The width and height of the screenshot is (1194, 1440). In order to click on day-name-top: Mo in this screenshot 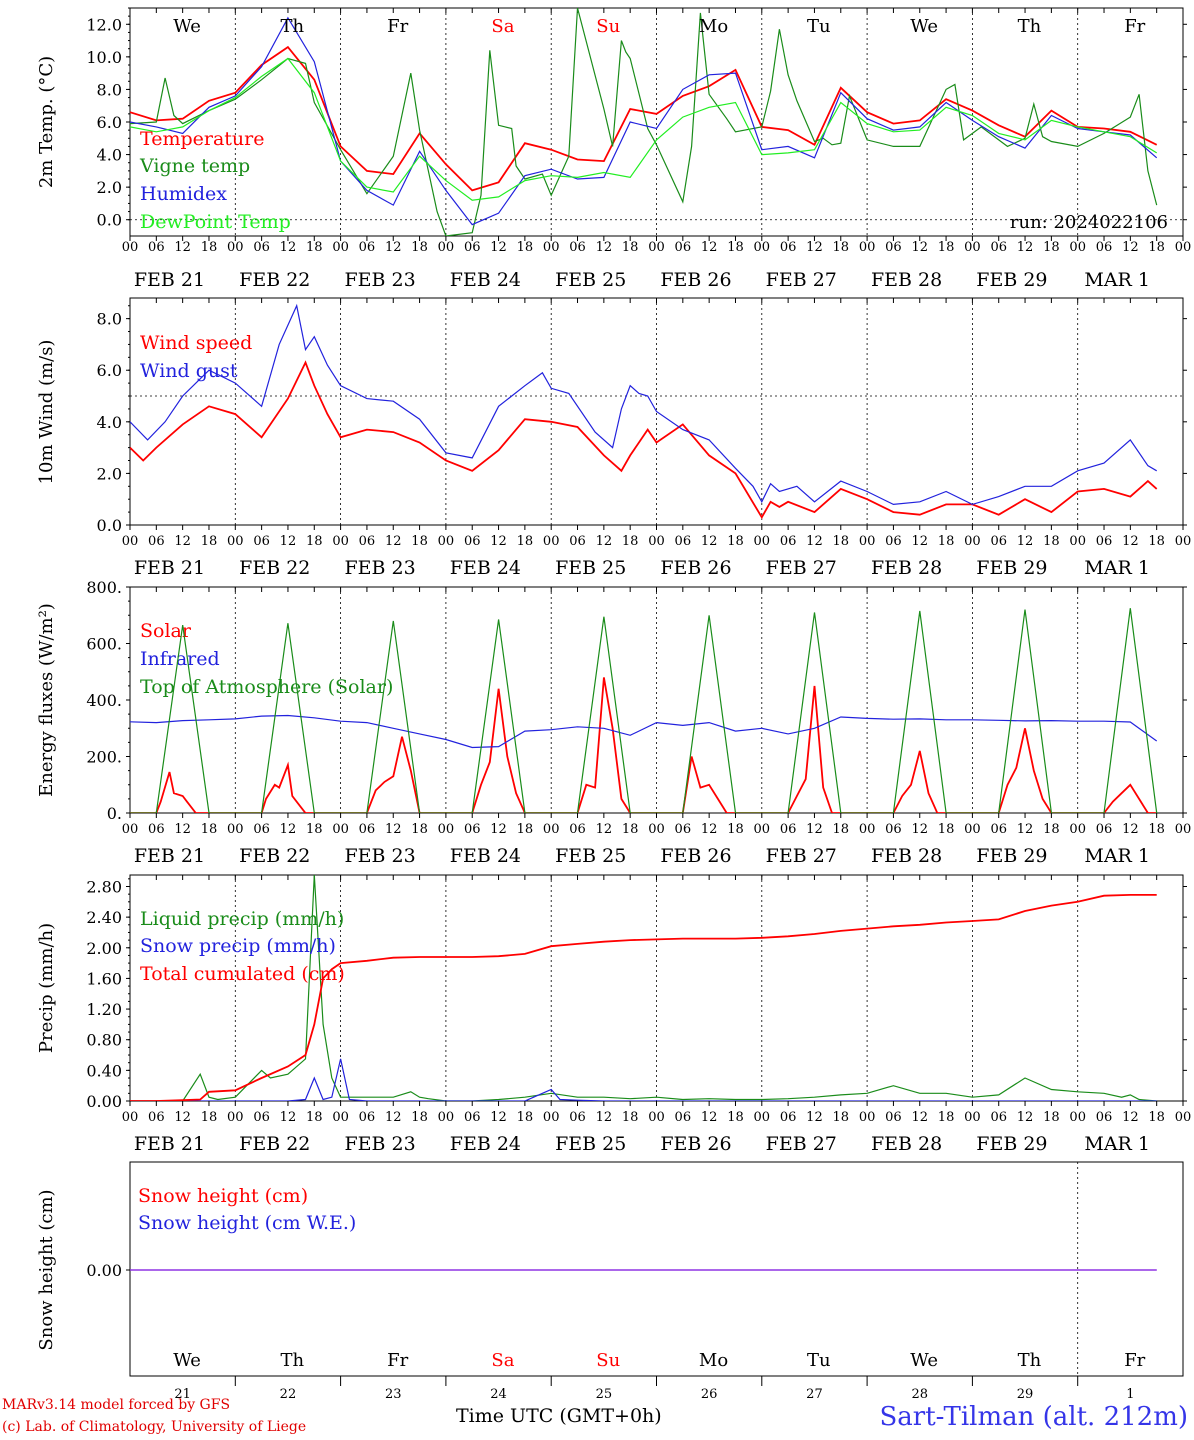, I will do `click(713, 26)`.